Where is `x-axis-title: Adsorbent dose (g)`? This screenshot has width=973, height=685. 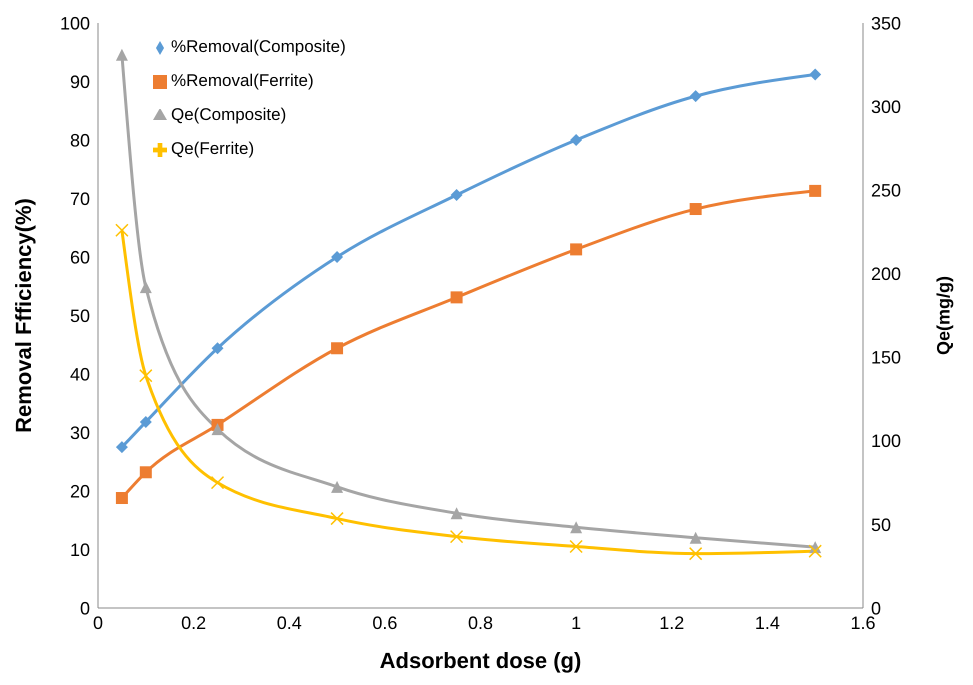 x-axis-title: Adsorbent dose (g) is located at coordinates (481, 660).